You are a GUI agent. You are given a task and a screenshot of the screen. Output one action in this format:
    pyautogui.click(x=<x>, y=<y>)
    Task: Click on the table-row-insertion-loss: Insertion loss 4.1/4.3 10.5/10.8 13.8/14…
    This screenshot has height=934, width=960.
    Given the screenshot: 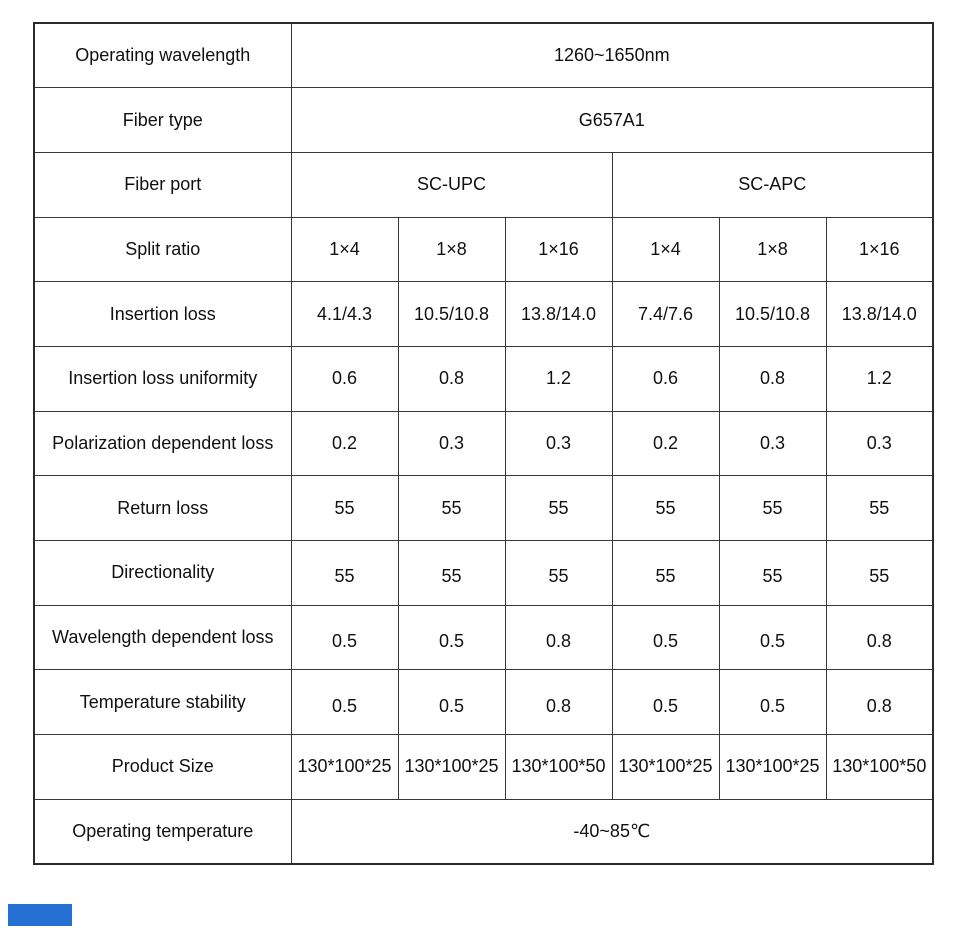 What is the action you would take?
    pyautogui.click(x=483, y=314)
    